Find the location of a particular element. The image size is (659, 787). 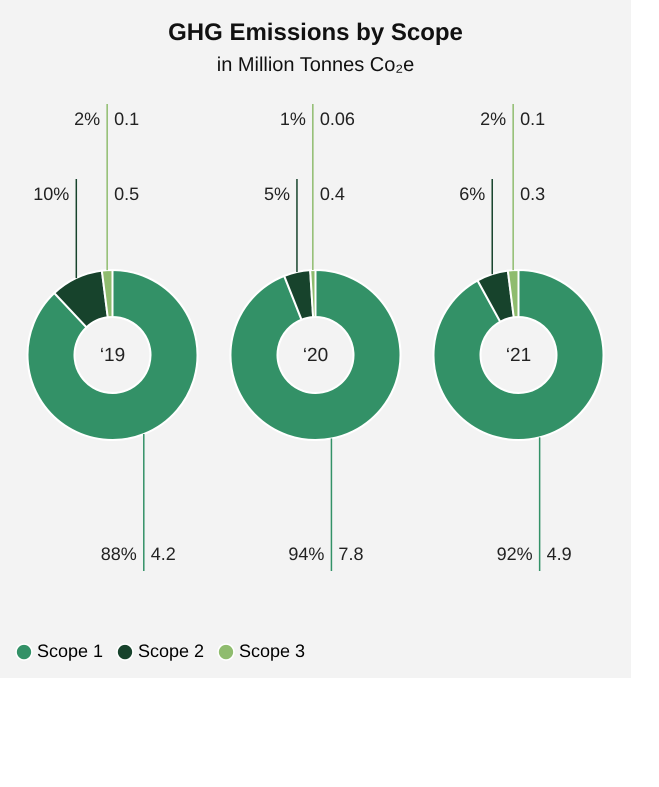

data-label: 88% is located at coordinates (118, 554).